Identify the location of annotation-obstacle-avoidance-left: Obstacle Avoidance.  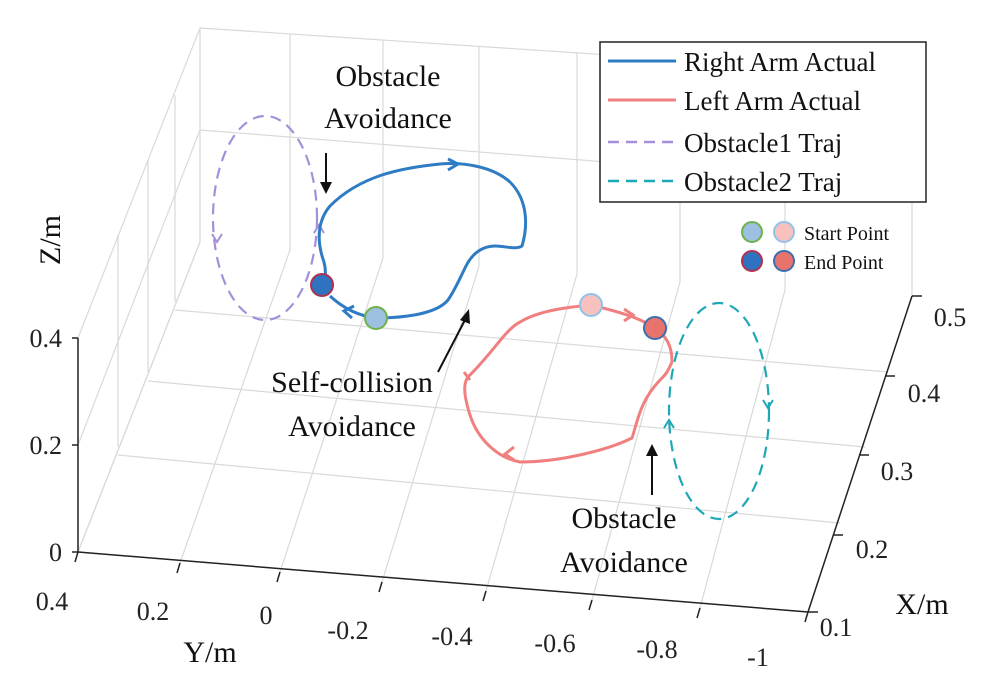
(624, 511).